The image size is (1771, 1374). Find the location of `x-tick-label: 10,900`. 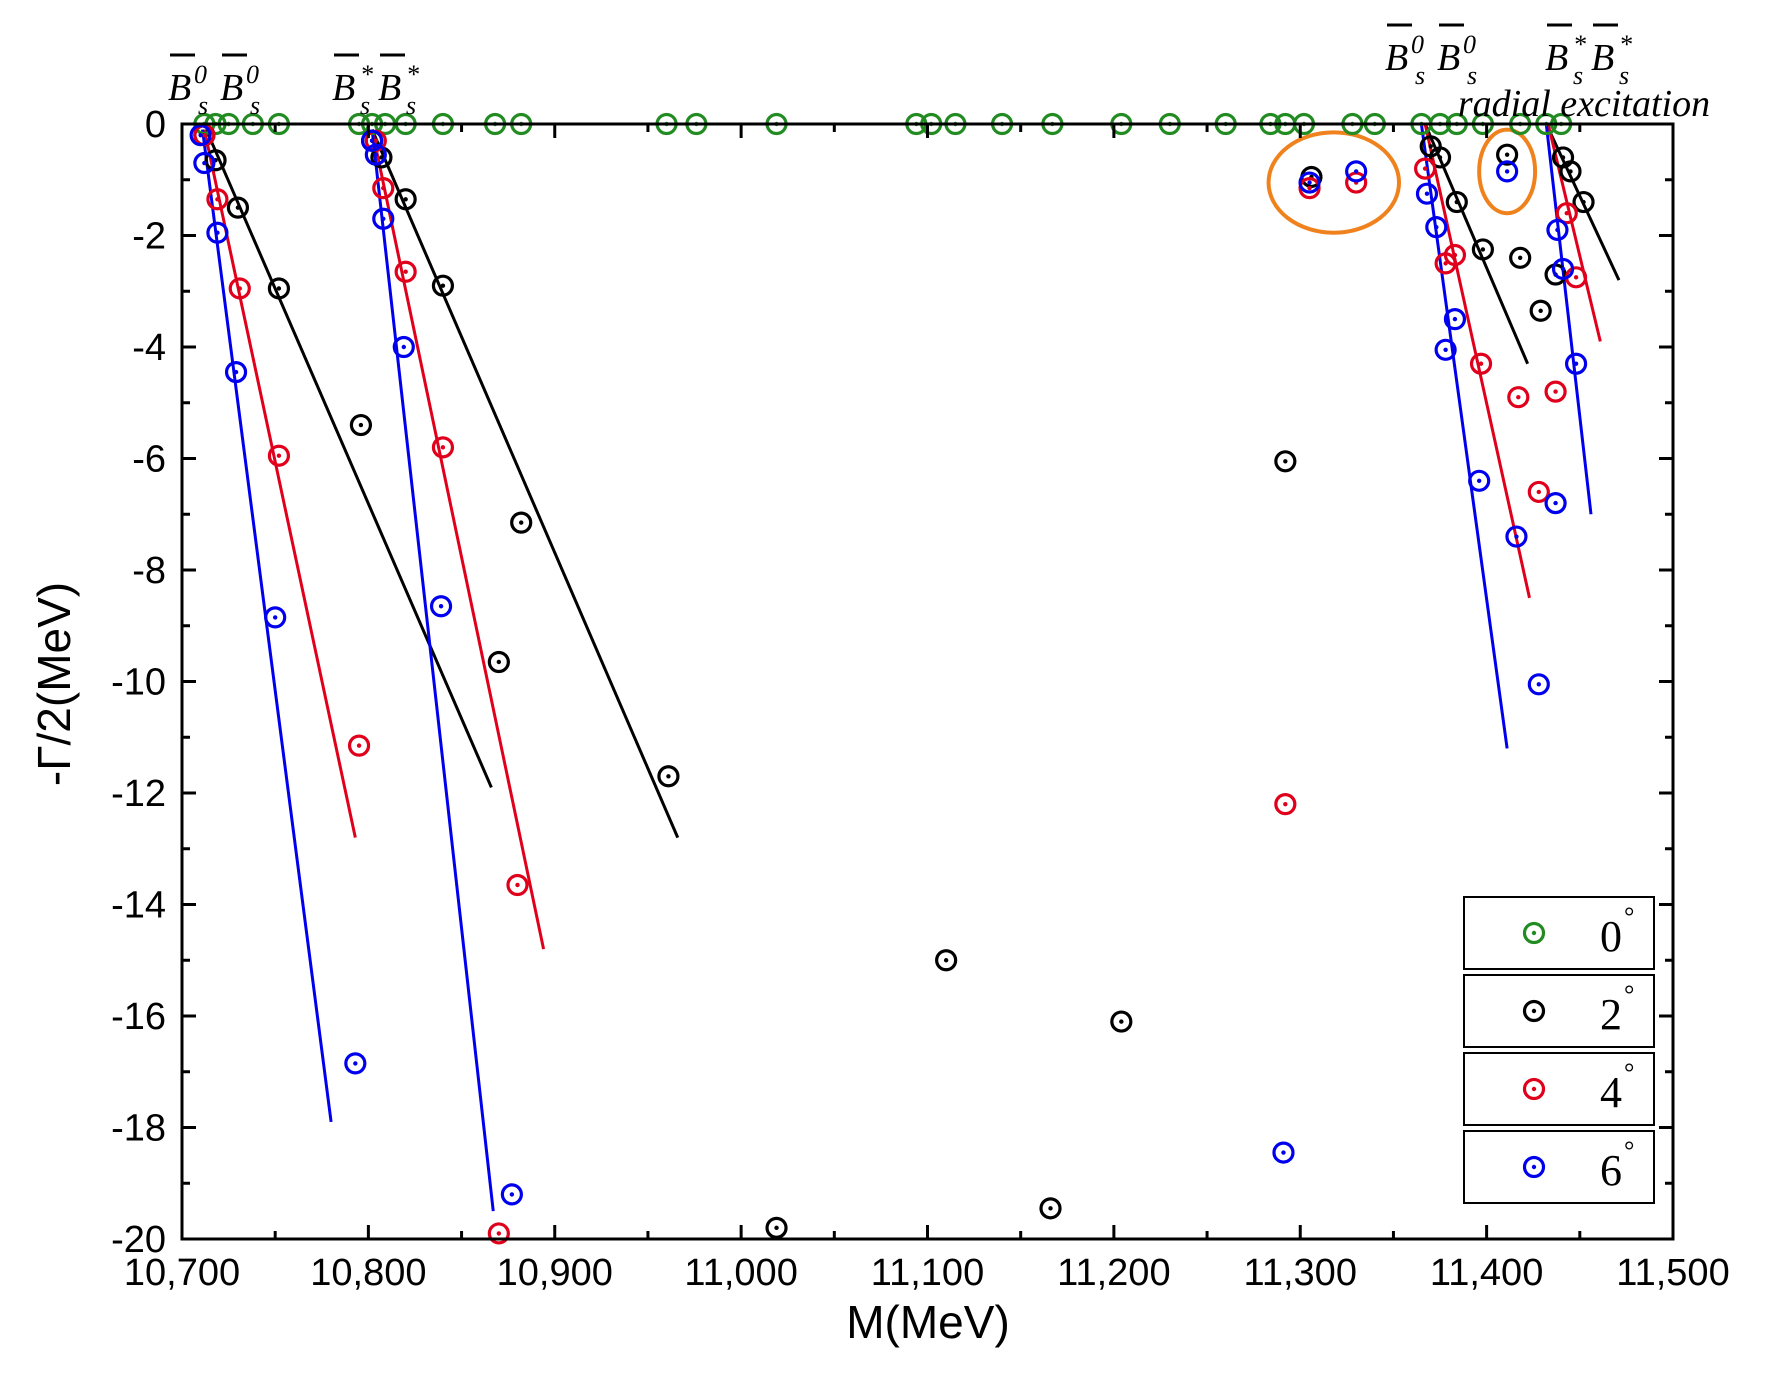

x-tick-label: 10,900 is located at coordinates (555, 1273).